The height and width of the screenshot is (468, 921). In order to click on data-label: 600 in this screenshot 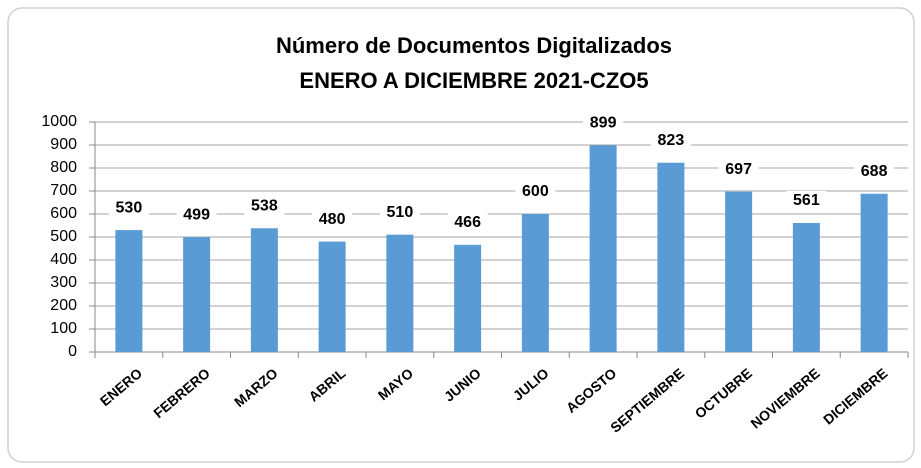, I will do `click(535, 191)`.